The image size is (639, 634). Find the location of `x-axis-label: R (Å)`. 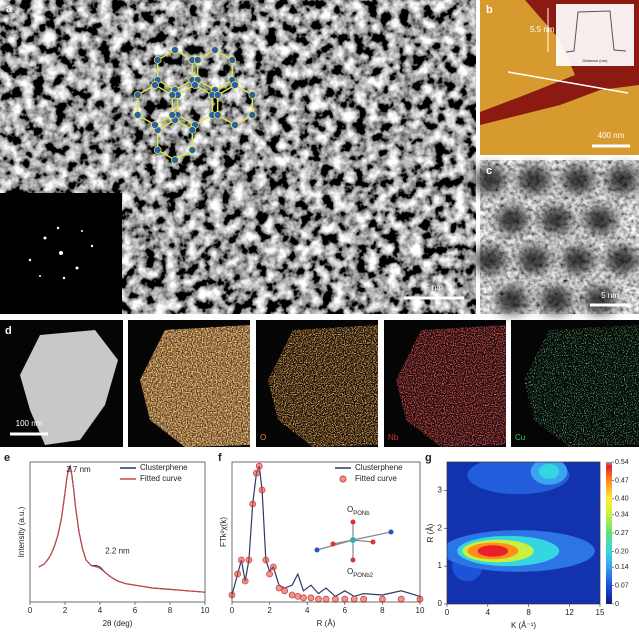

x-axis-label: R (Å) is located at coordinates (326, 623).